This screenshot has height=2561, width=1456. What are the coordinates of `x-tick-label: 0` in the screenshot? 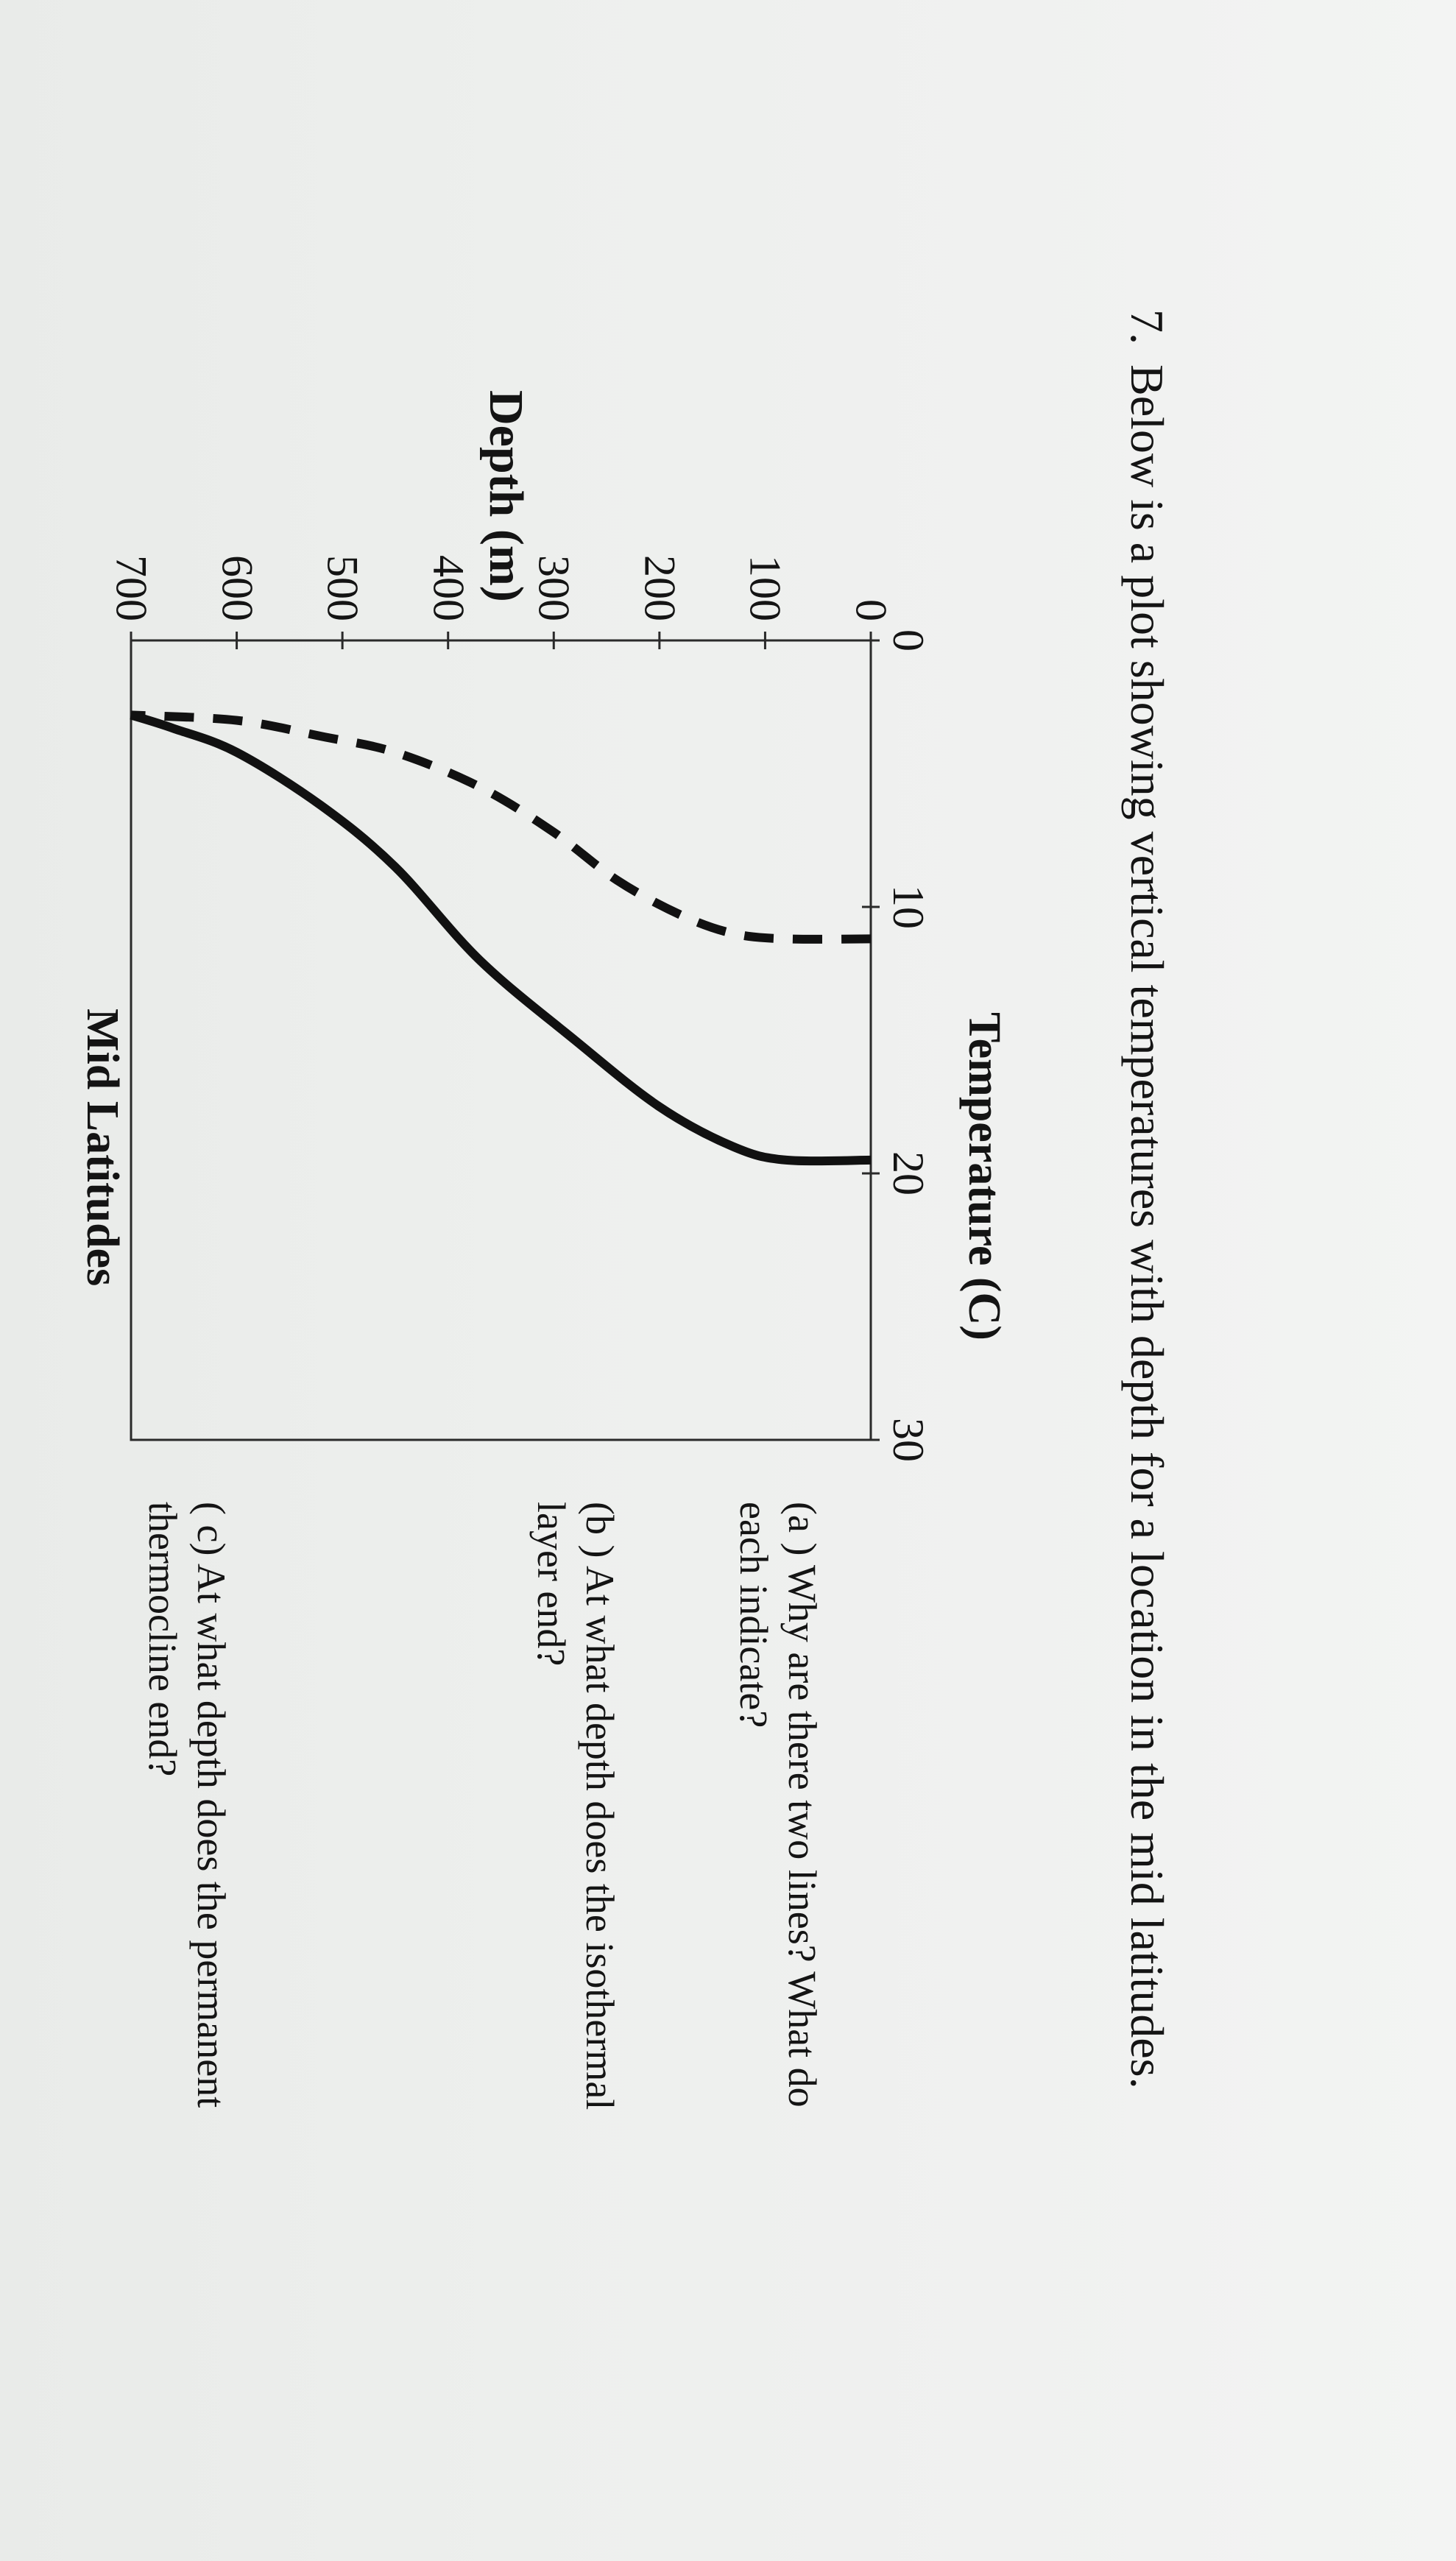 It's located at (908, 640).